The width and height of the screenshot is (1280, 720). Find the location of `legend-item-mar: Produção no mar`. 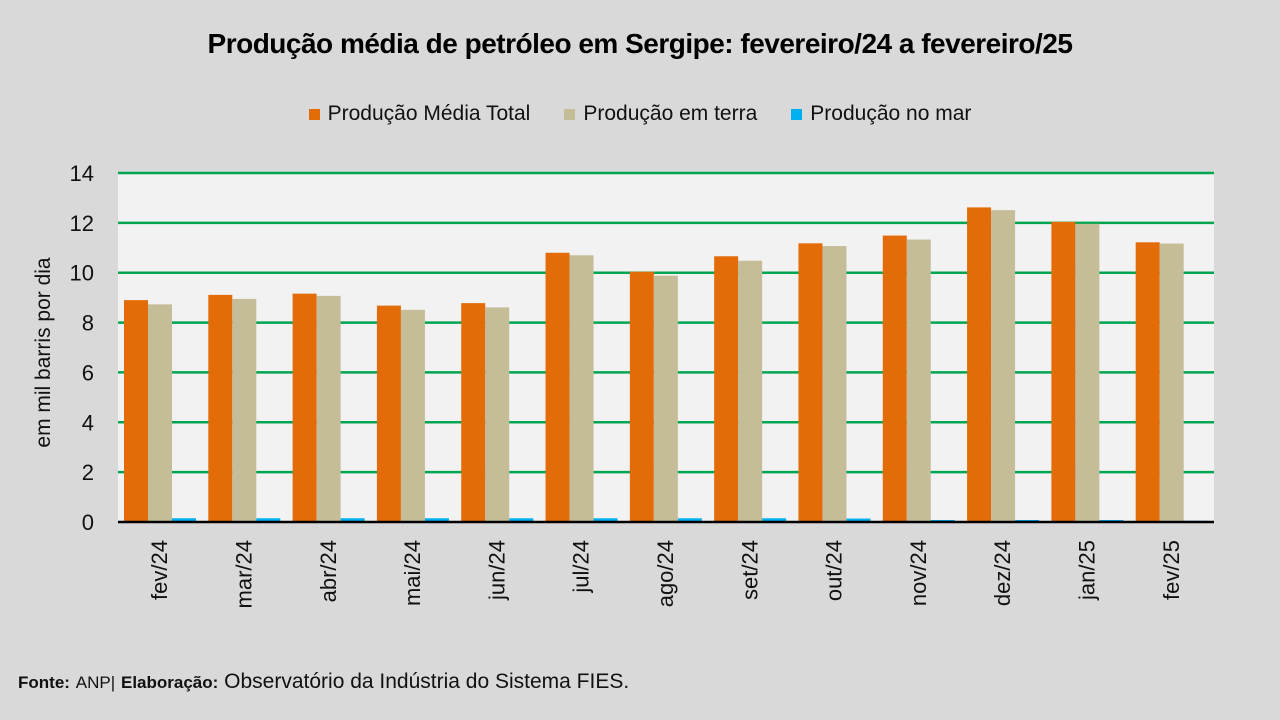

legend-item-mar: Produção no mar is located at coordinates (881, 114).